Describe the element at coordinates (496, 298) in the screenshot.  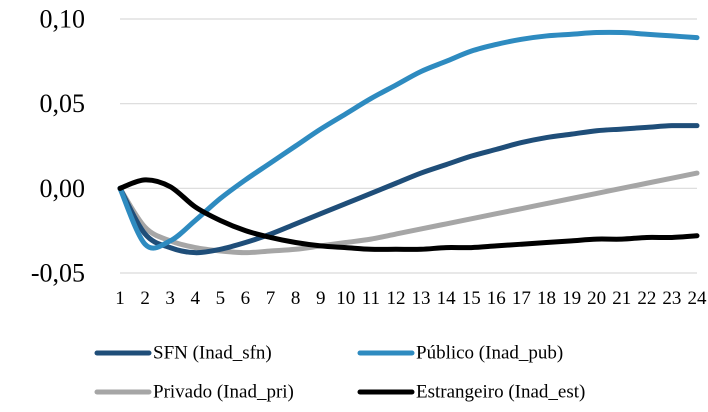
I see `x-tick-label: 16` at that location.